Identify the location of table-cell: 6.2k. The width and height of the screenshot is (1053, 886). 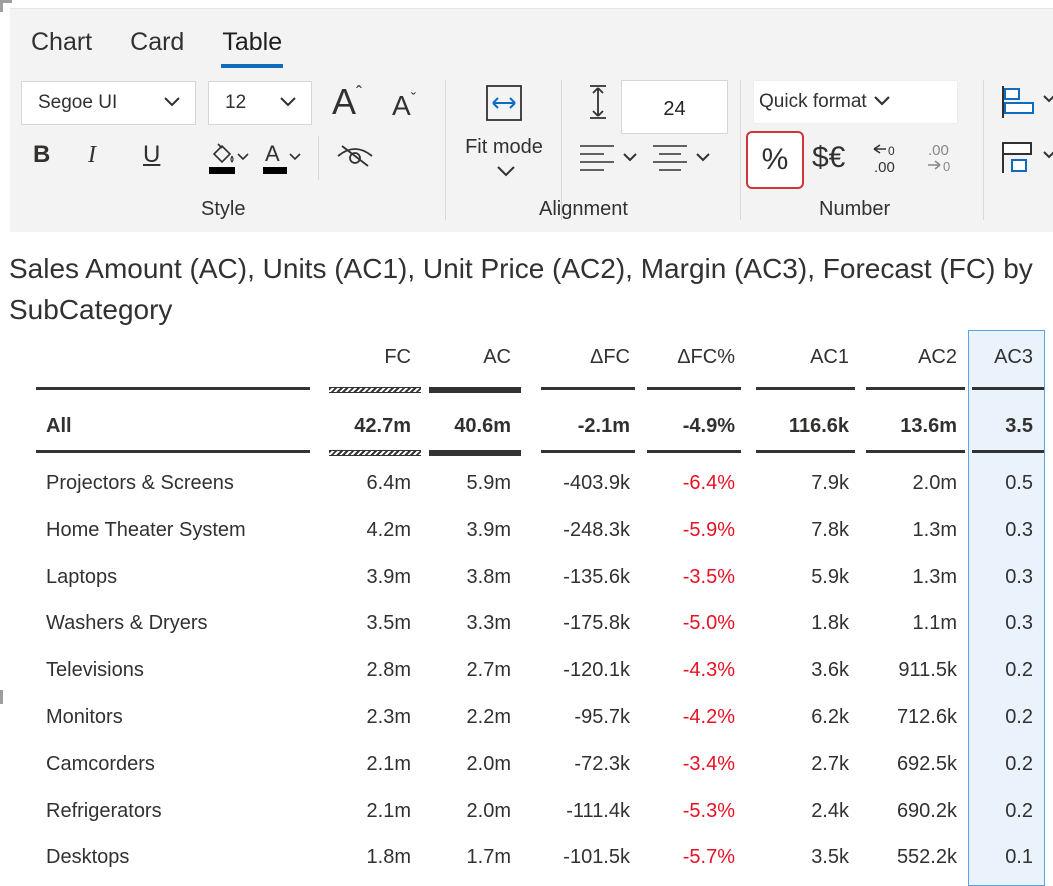
(830, 717).